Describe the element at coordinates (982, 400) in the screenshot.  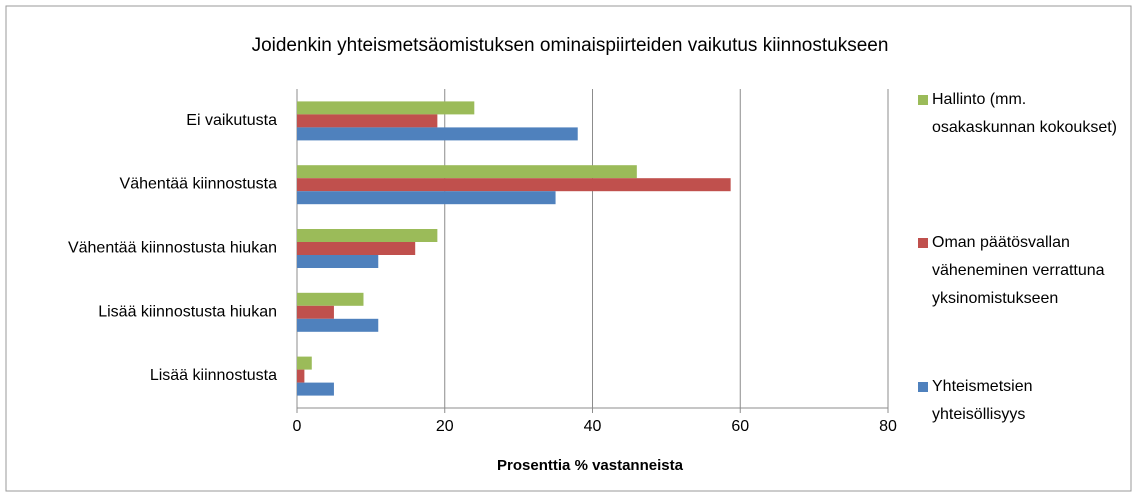
I see `legend-label: Yhteismetsien yhteisöllisyys` at that location.